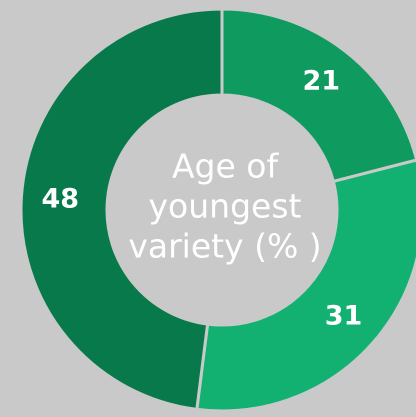 Image resolution: width=416 pixels, height=417 pixels. I want to click on chart-title: youngest, so click(225, 206).